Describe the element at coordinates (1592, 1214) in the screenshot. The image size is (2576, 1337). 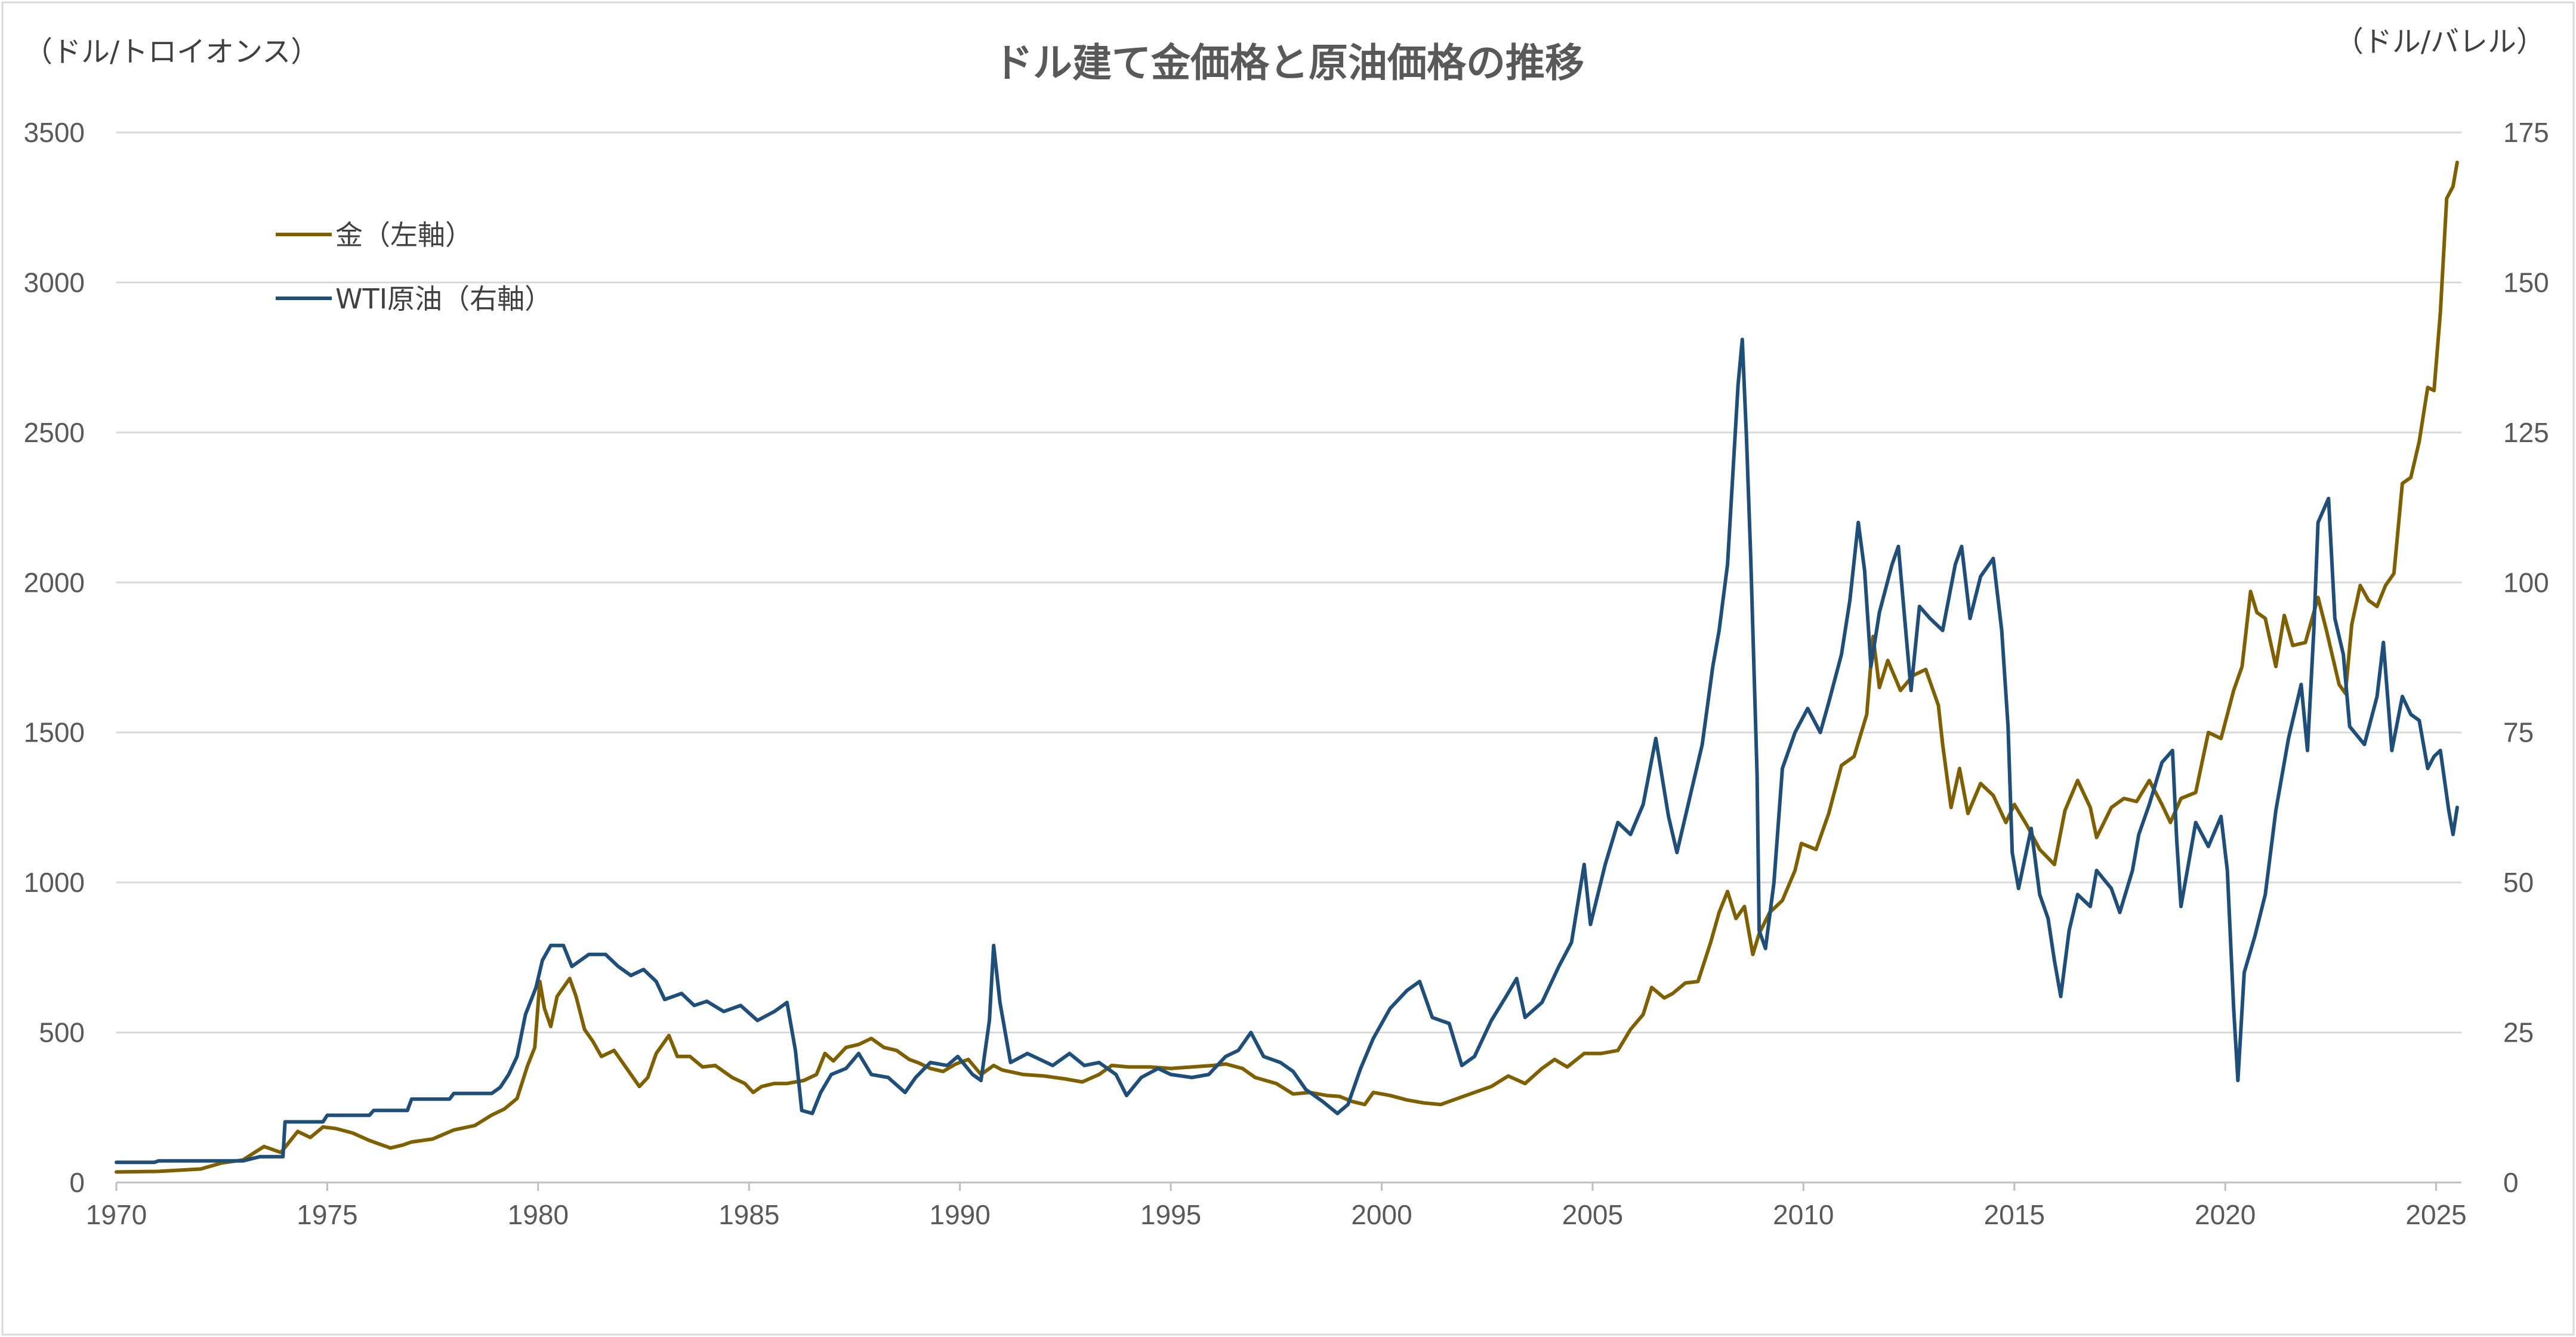
I see `x-tick-label: 2005` at that location.